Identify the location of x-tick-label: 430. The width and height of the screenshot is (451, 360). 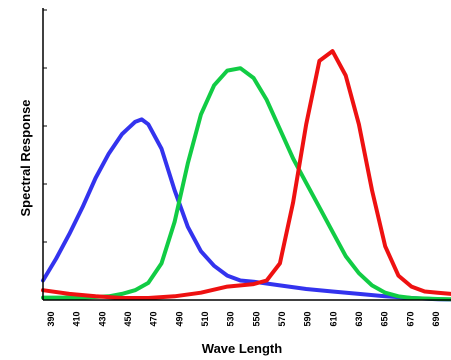
(102, 318).